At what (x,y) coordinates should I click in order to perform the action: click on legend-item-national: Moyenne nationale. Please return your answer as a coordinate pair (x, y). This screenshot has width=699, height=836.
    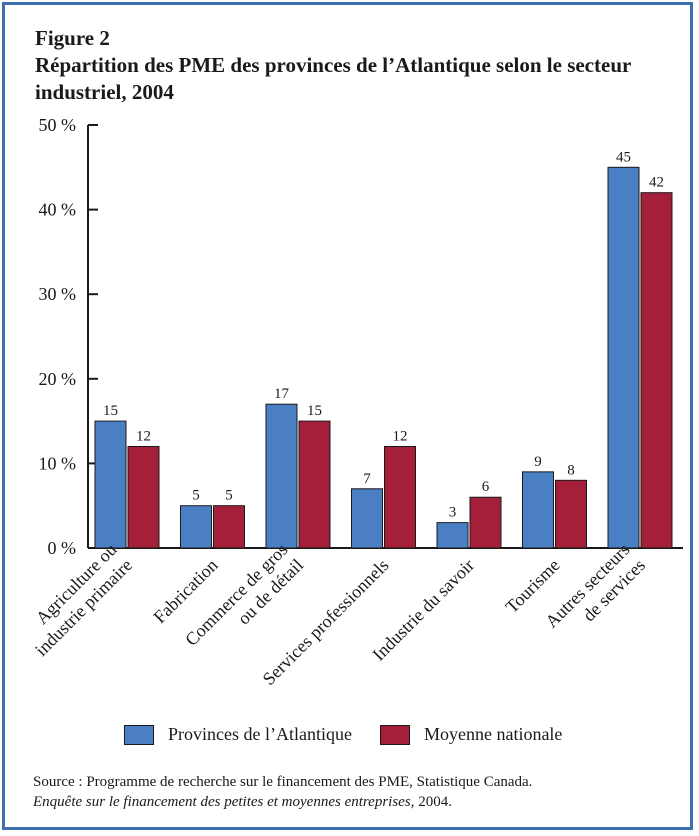
    Looking at the image, I should click on (471, 734).